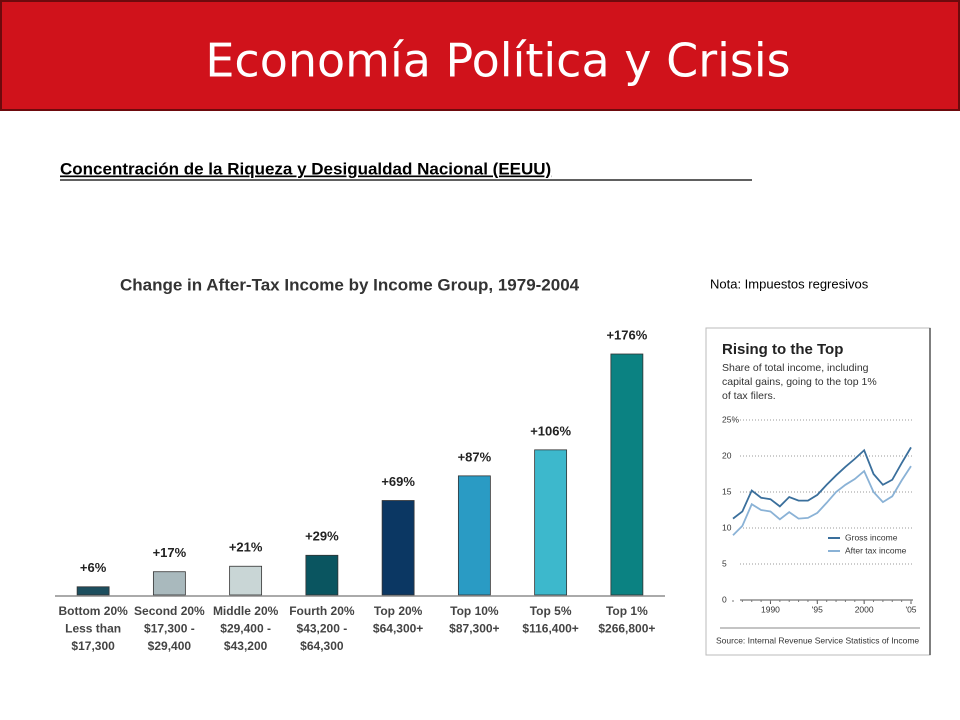  Describe the element at coordinates (170, 646) in the screenshot. I see `category-label: $29,400` at that location.